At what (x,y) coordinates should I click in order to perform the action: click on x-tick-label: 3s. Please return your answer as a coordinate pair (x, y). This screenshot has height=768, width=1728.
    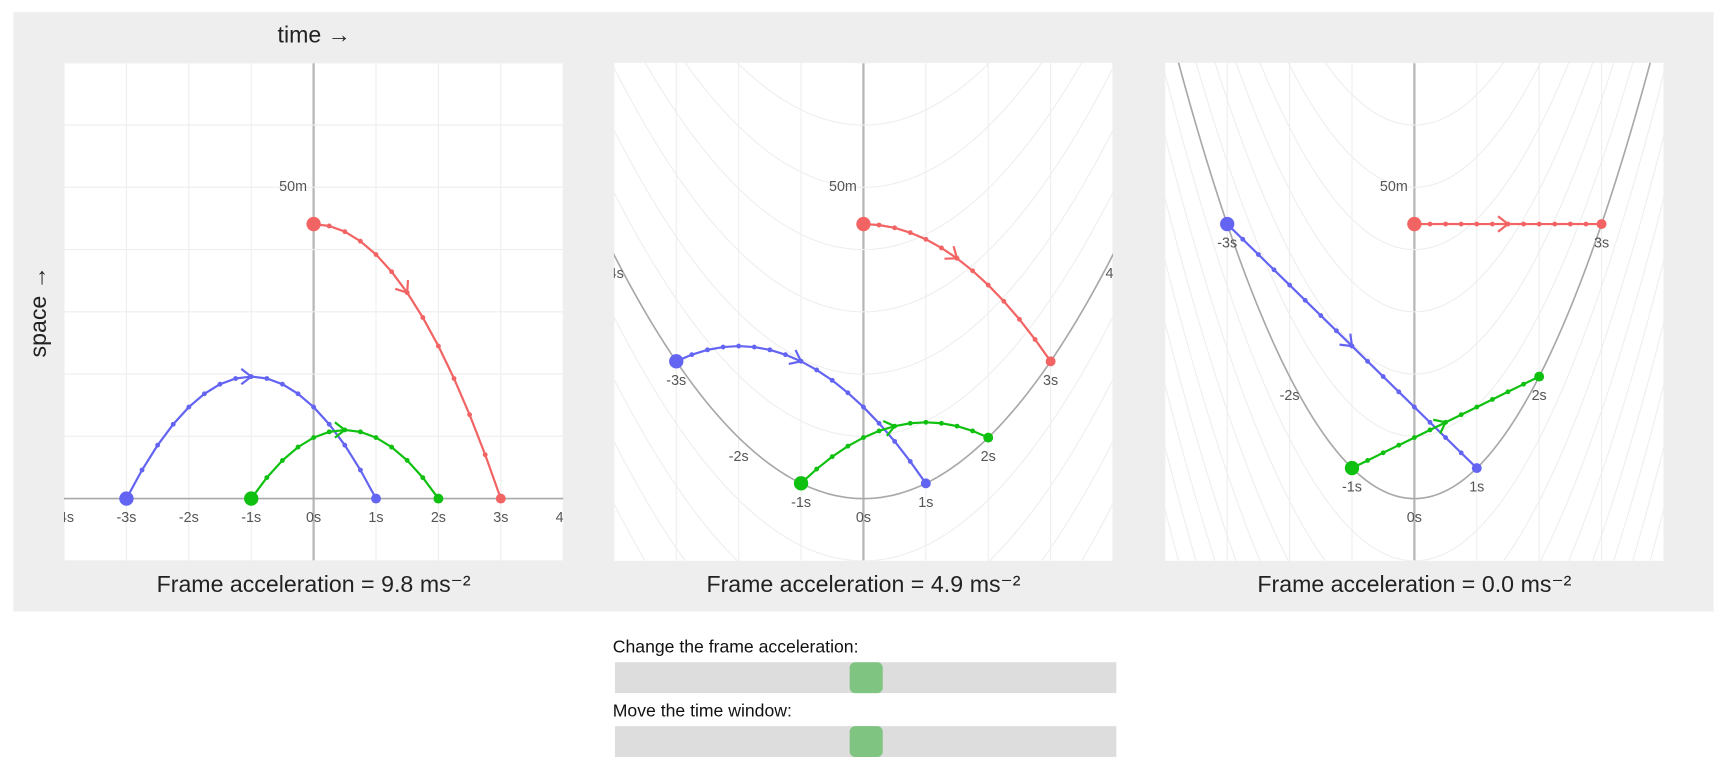
    Looking at the image, I should click on (1601, 244).